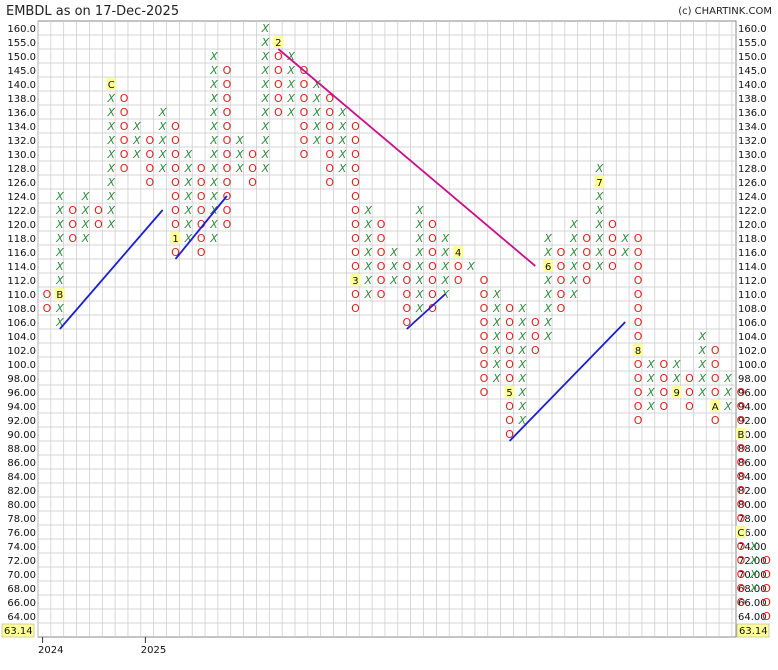  I want to click on y-tick-label-left: 86.00, so click(21, 463).